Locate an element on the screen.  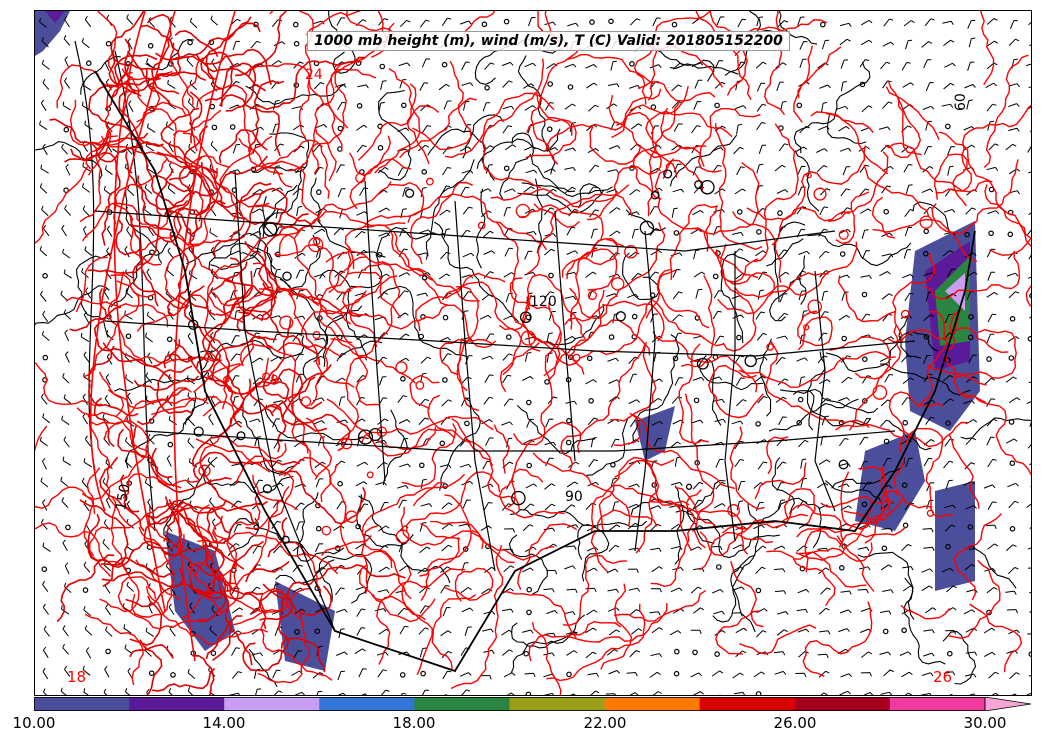
contour-label-18: 18 is located at coordinates (76, 677).